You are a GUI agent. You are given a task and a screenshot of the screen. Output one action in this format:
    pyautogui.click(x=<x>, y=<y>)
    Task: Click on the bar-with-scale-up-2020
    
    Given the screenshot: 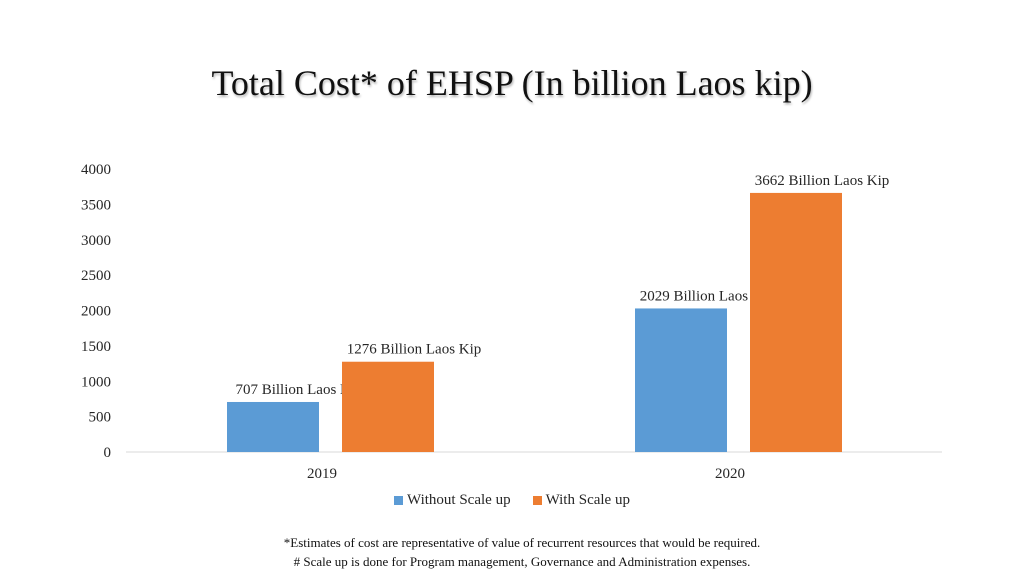 What is the action you would take?
    pyautogui.click(x=796, y=322)
    